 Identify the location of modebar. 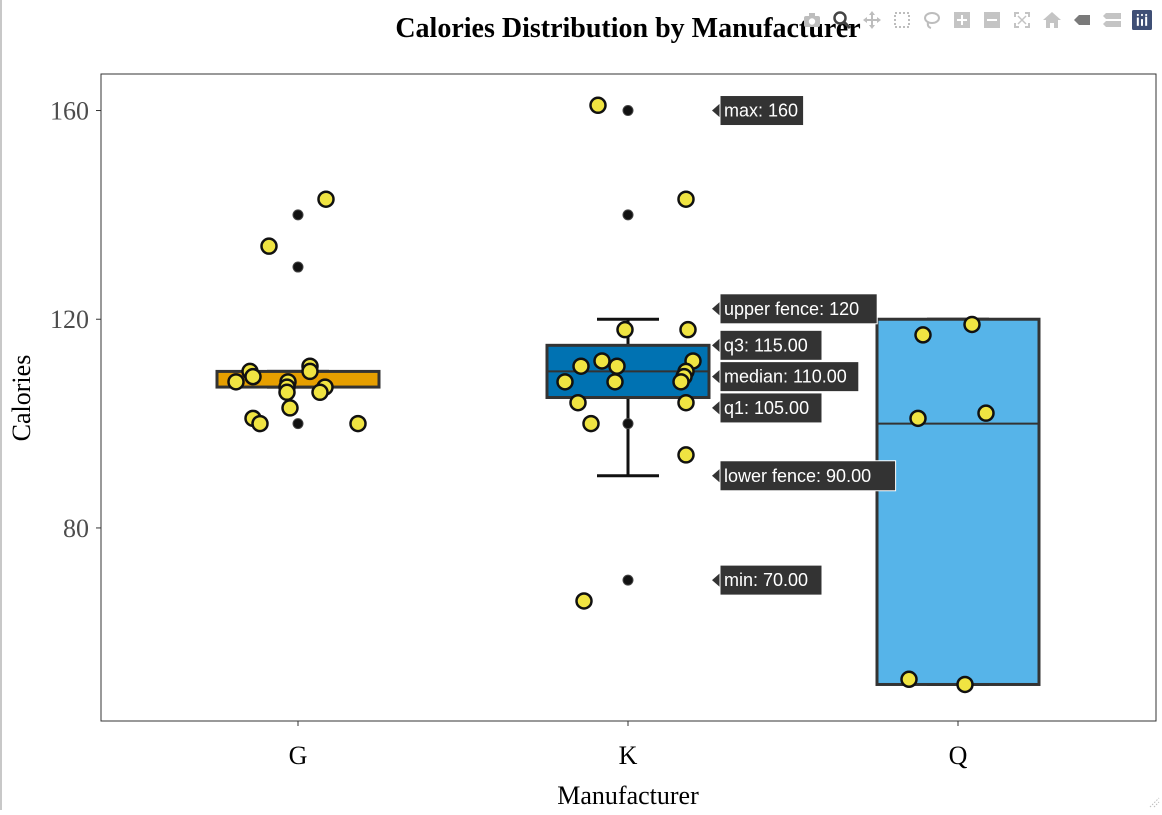
(977, 20).